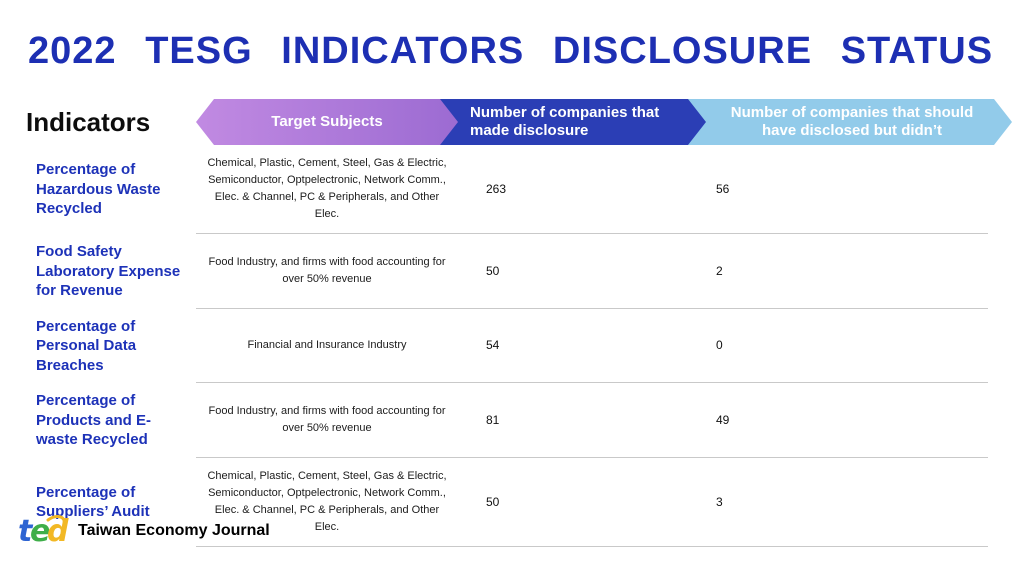 Image resolution: width=1024 pixels, height=576 pixels. Describe the element at coordinates (174, 530) in the screenshot. I see `brand-name: Taiwan Economy Journal` at that location.